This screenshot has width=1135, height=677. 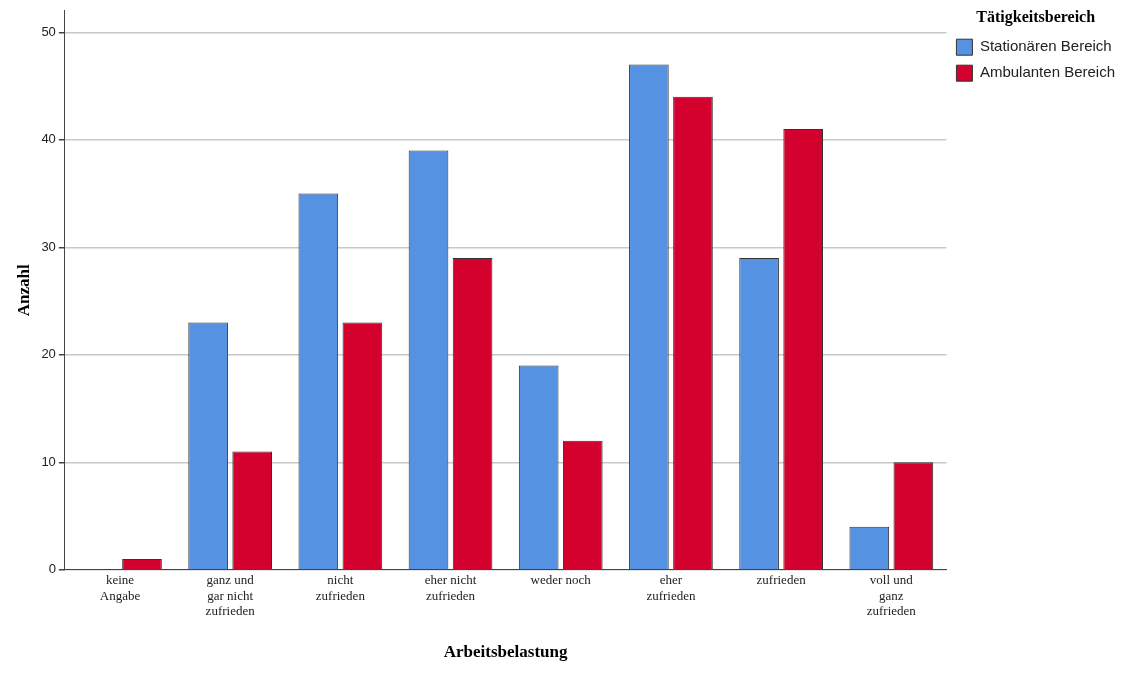 I want to click on y-tick-label: 40, so click(x=48, y=139).